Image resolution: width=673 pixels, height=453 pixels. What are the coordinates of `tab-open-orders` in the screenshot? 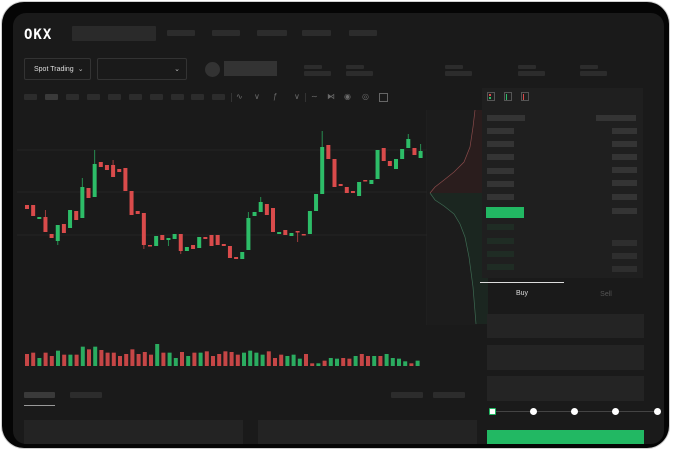 It's located at (39, 395).